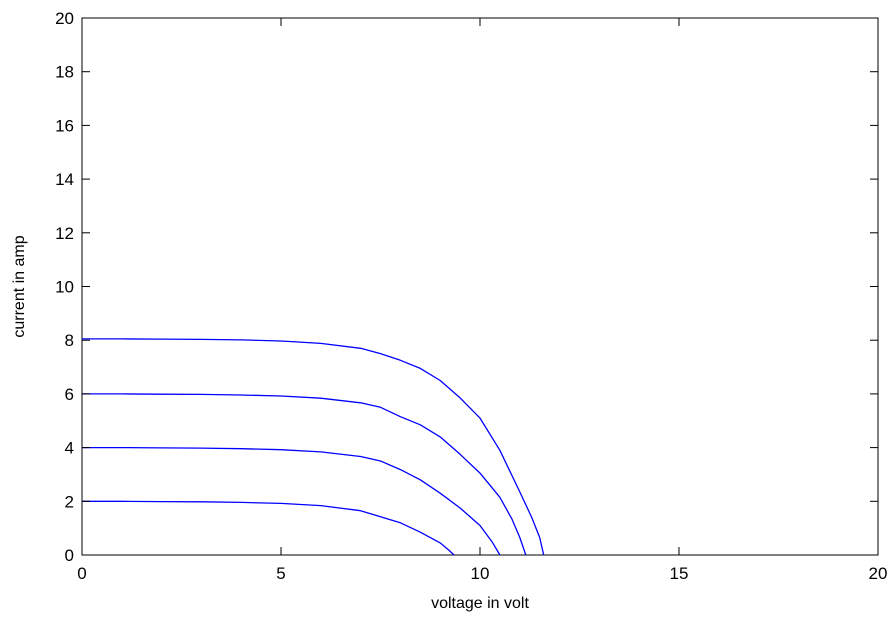 This screenshot has width=894, height=620. I want to click on y-tick-label: 2, so click(69, 501).